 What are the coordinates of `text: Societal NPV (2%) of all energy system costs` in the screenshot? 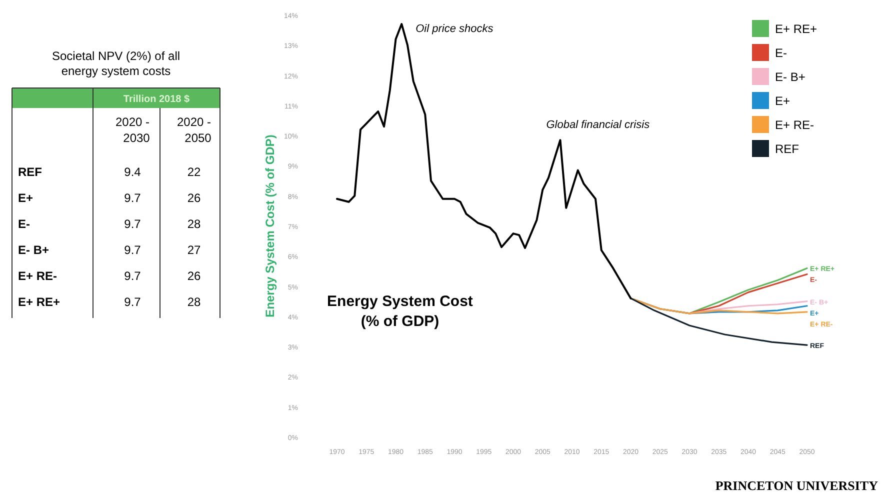 It's located at (116, 63).